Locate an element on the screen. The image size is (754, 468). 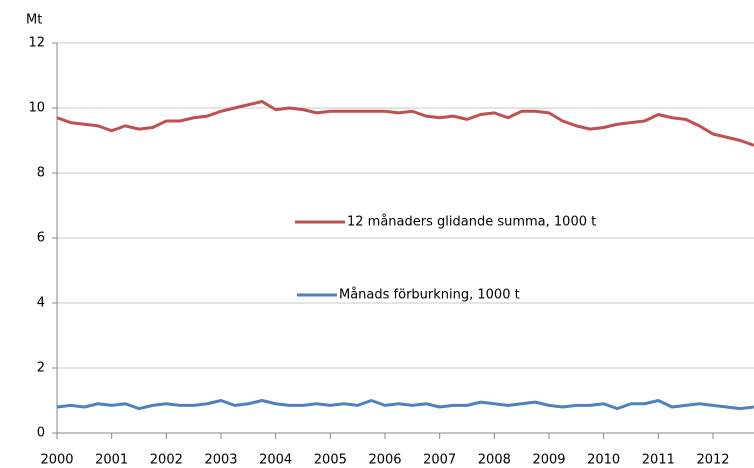
y-tick-label: 8 is located at coordinates (41, 173).